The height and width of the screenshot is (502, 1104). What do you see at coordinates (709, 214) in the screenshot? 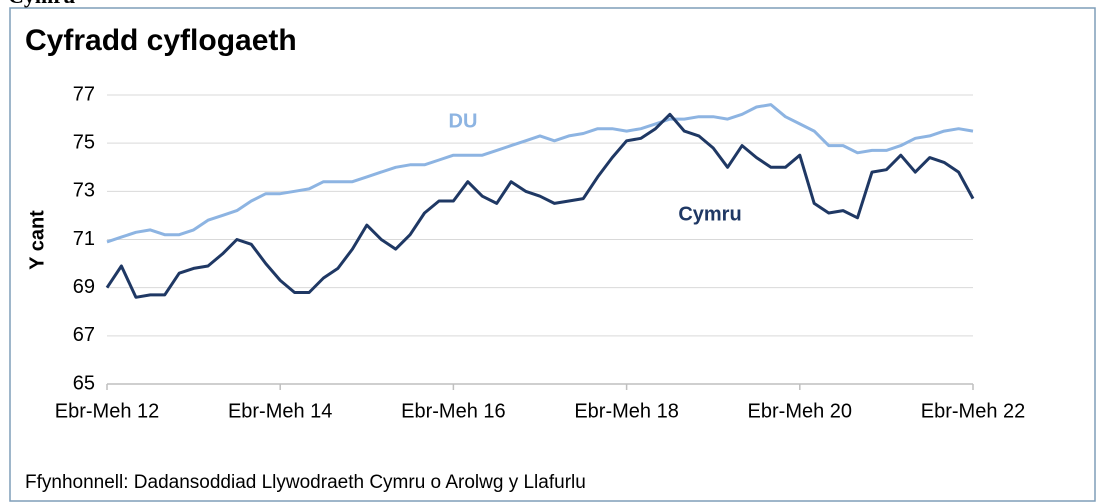
I see `series-label: Cymru` at bounding box center [709, 214].